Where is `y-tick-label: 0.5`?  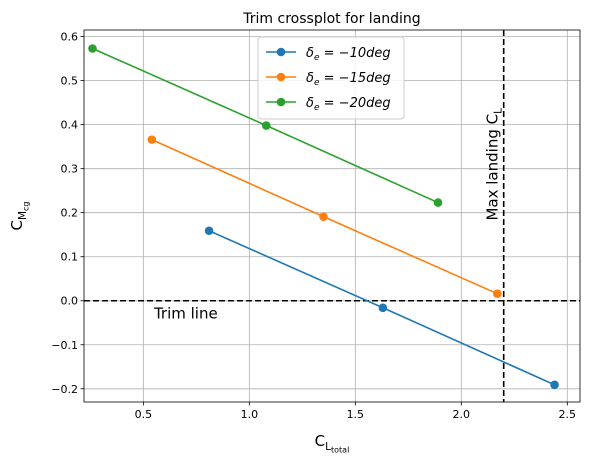 y-tick-label: 0.5 is located at coordinates (70, 81).